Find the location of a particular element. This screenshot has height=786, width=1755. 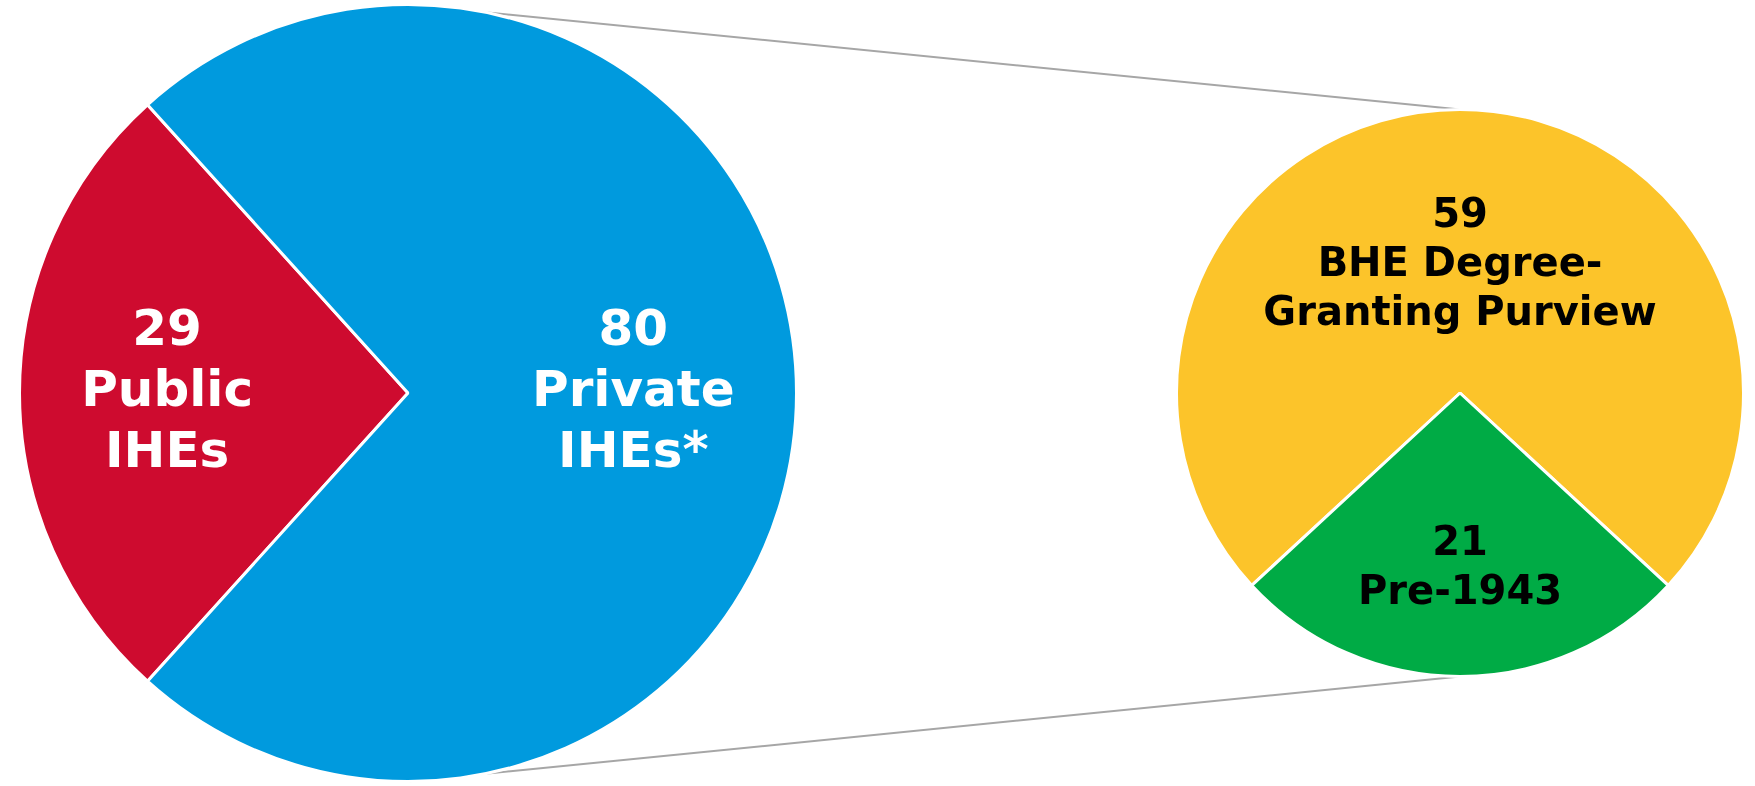

data-label: 29 is located at coordinates (167, 327).